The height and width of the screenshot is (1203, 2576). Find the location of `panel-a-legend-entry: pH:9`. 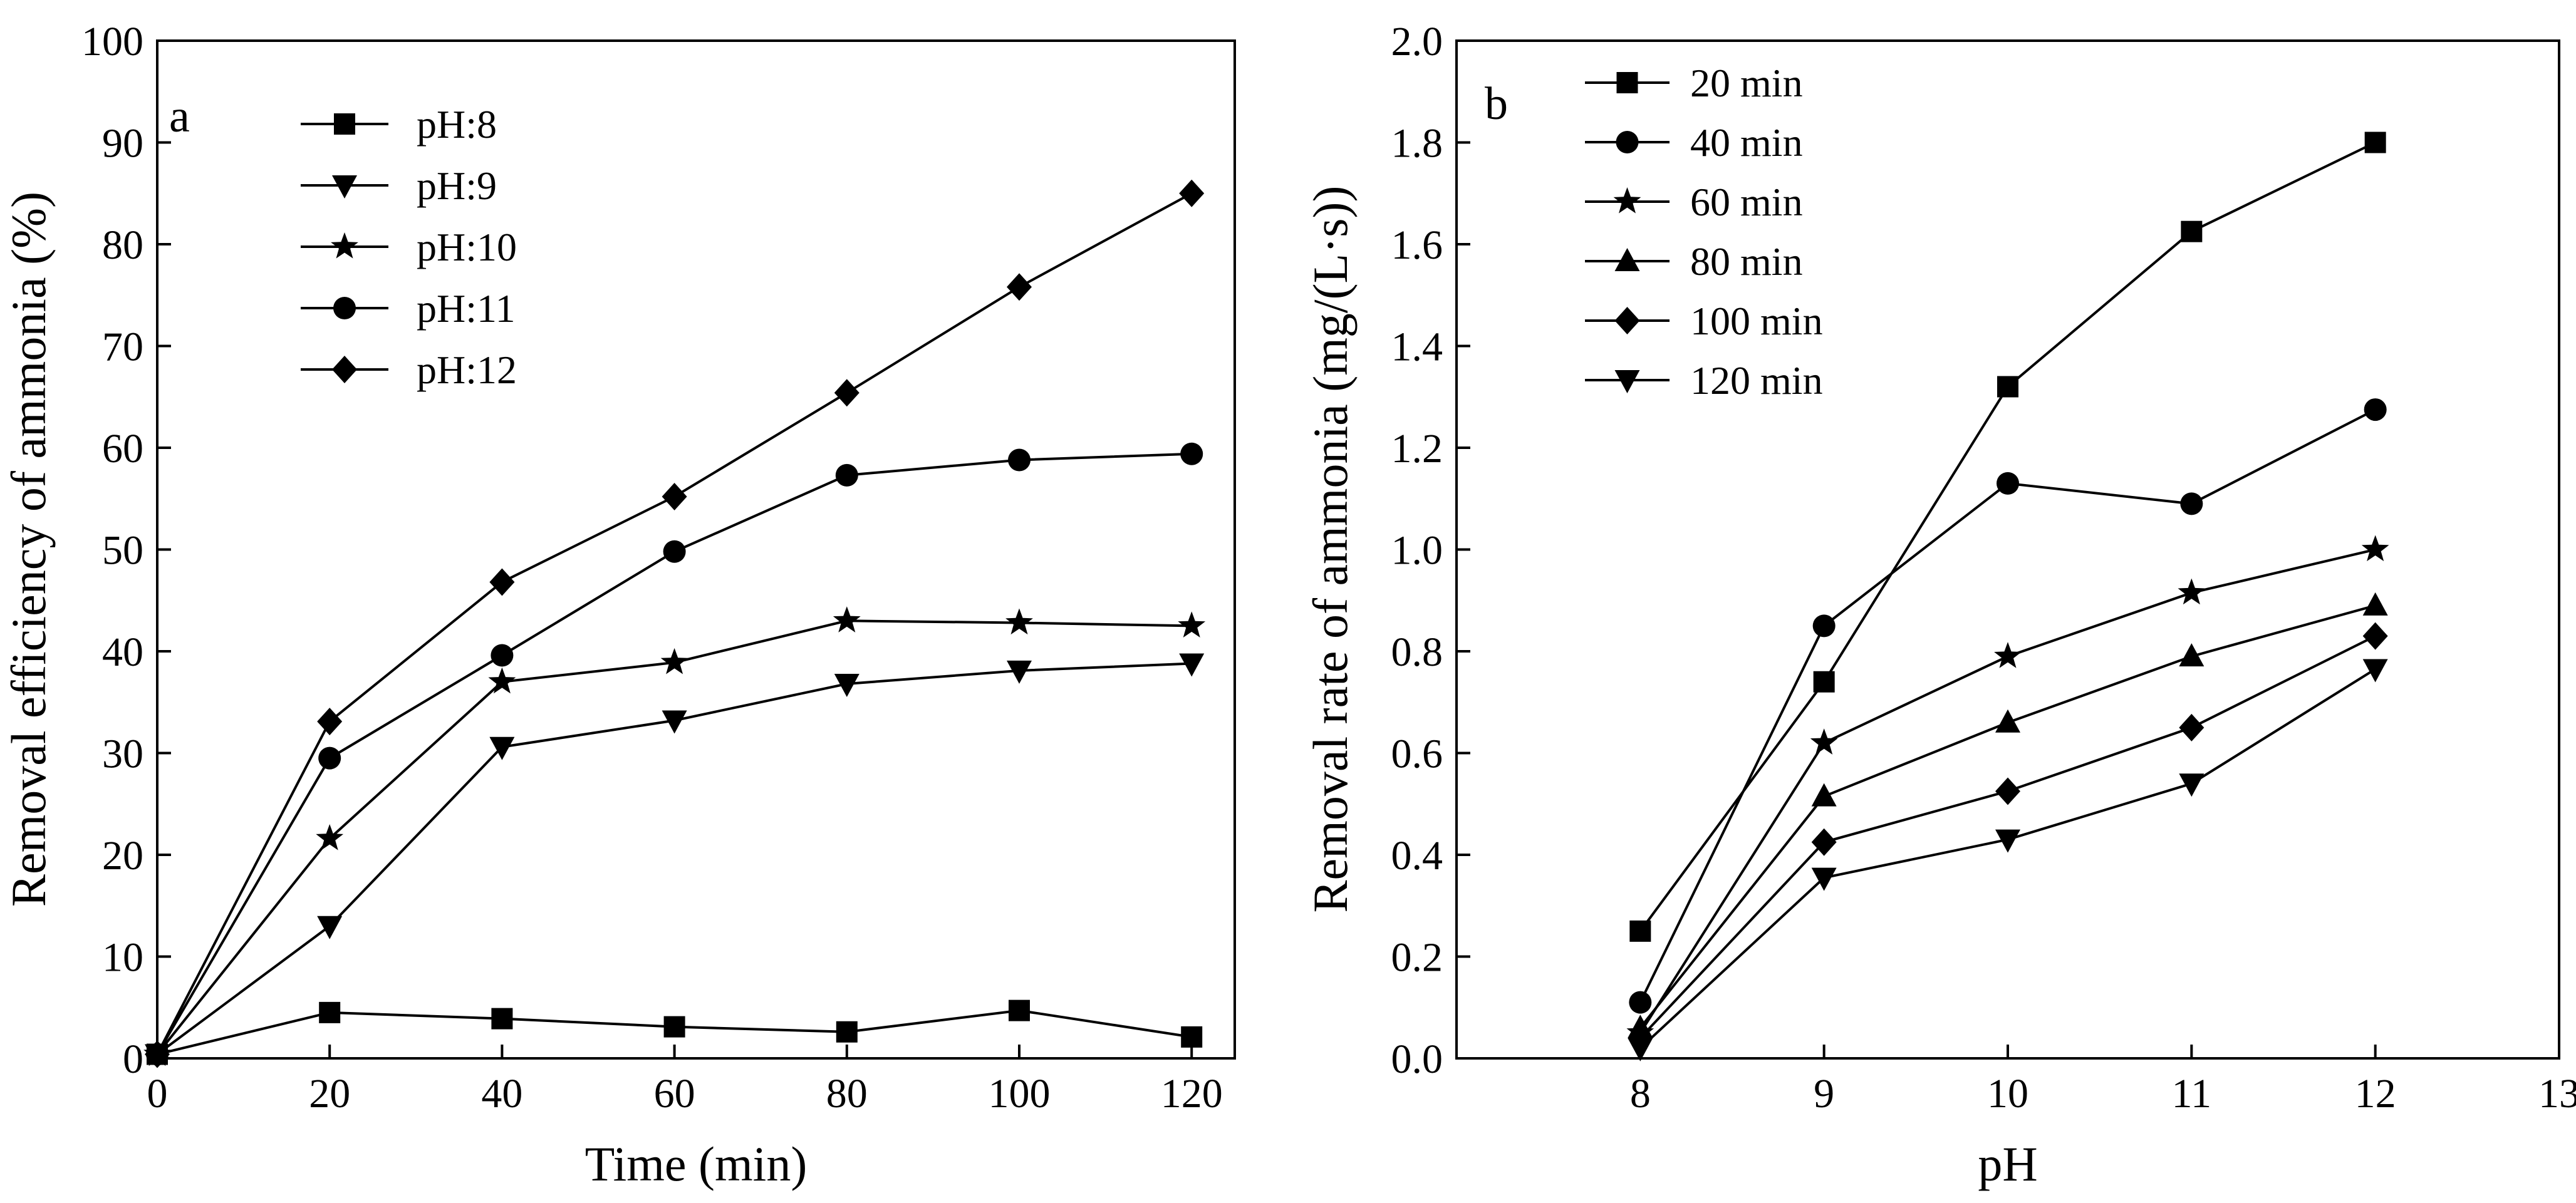

panel-a-legend-entry: pH:9 is located at coordinates (399, 186).